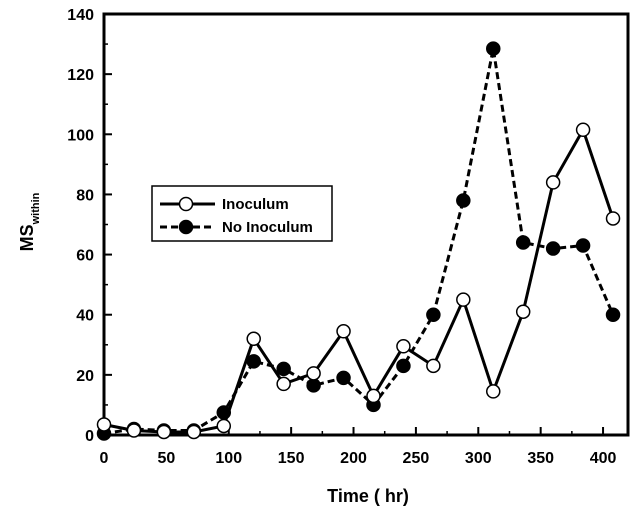 Image resolution: width=644 pixels, height=508 pixels. What do you see at coordinates (368, 496) in the screenshot?
I see `x-axis-title: Time ( hr)` at bounding box center [368, 496].